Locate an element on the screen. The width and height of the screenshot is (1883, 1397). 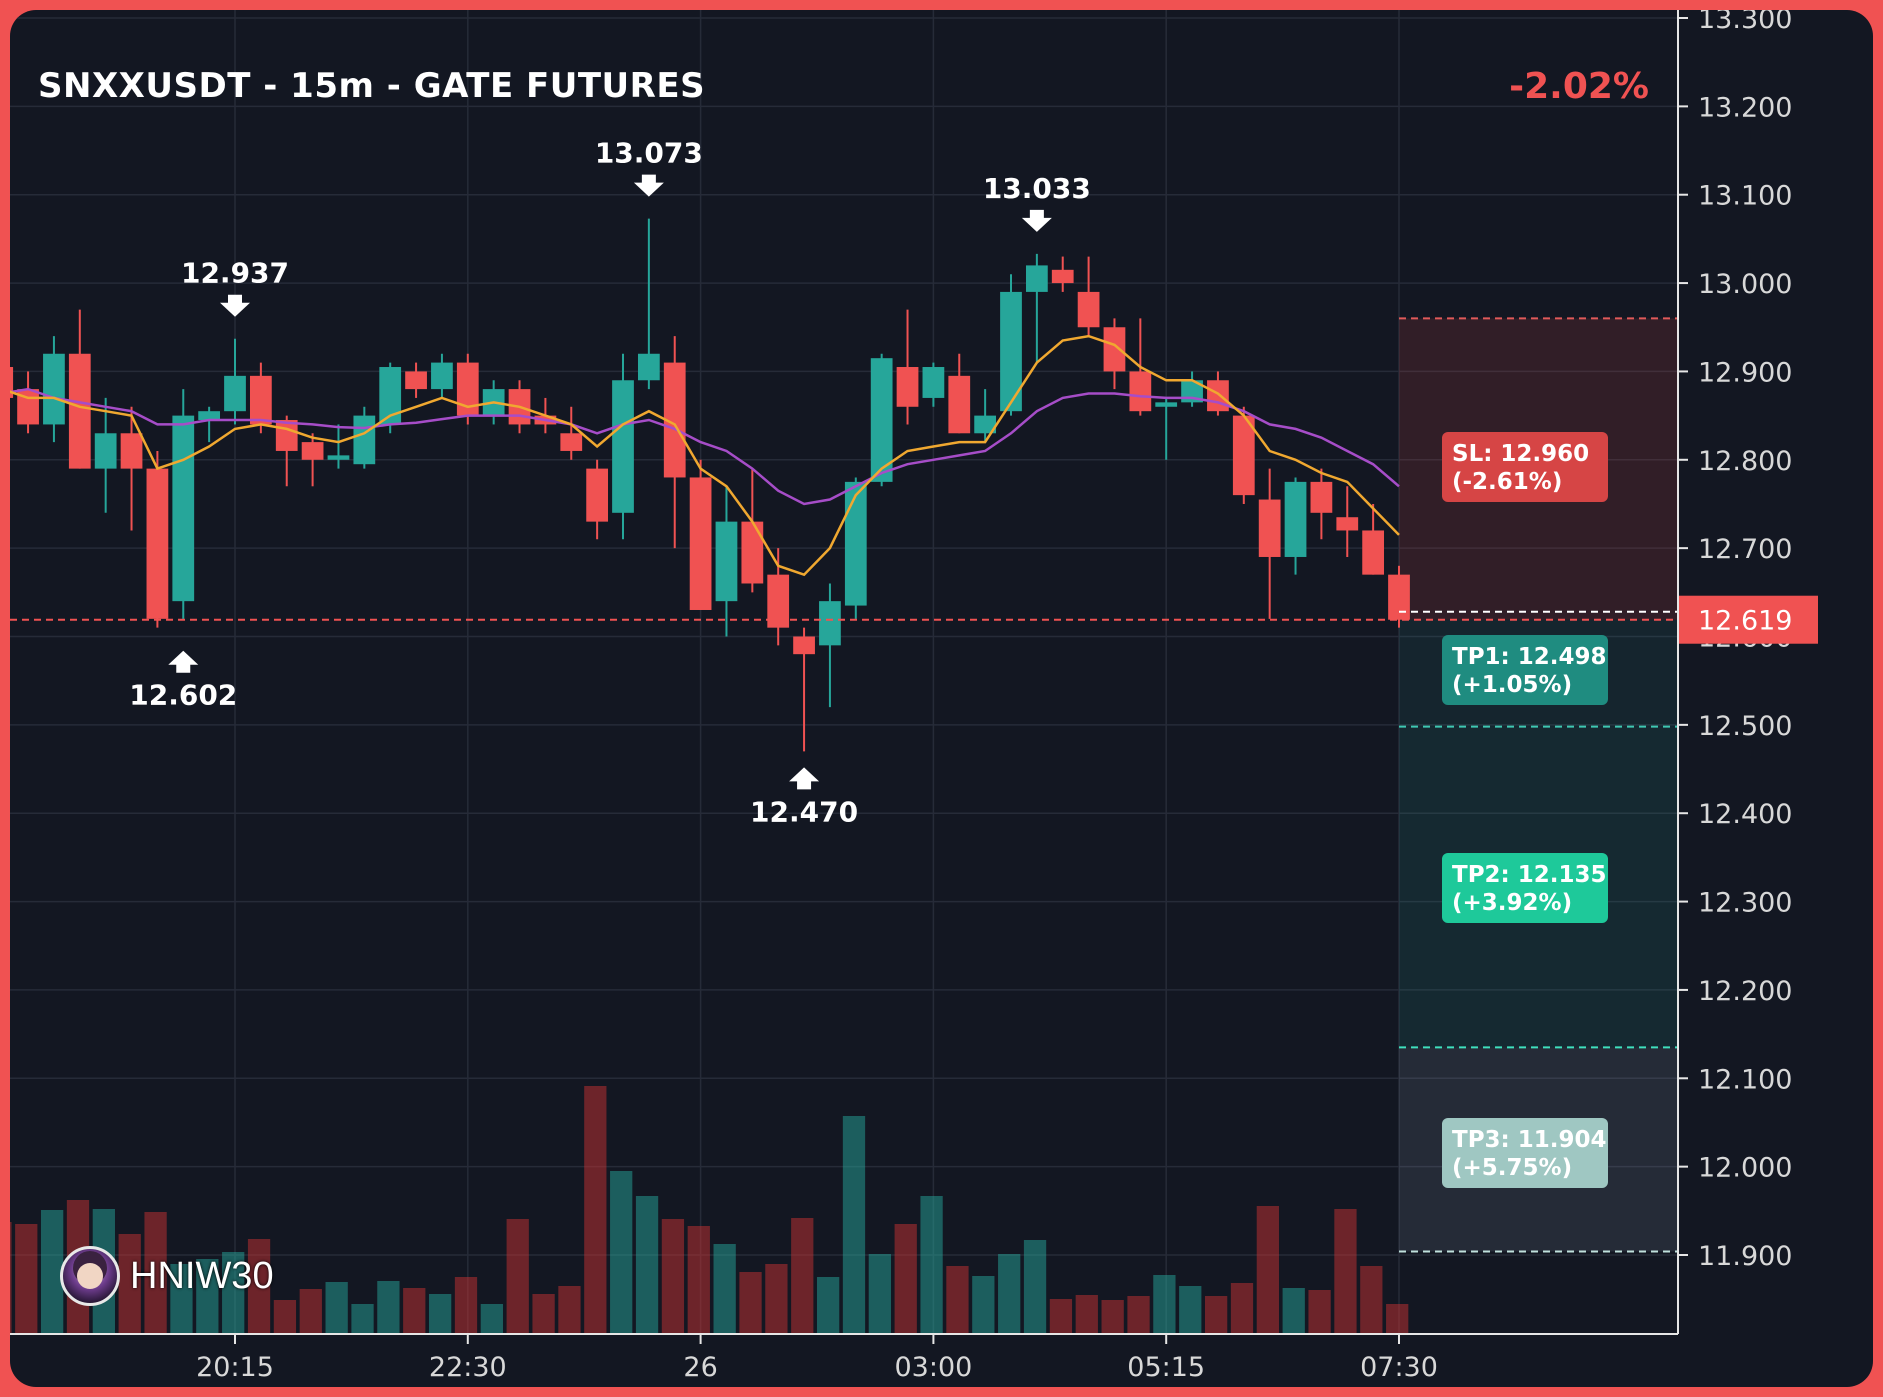
annotation-high: 12.937 is located at coordinates (235, 287).